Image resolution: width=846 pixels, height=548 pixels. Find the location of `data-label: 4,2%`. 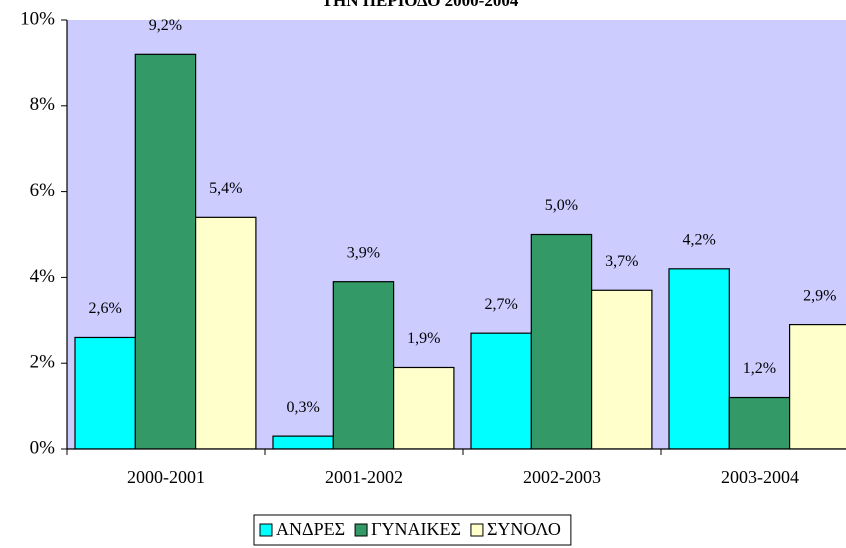

data-label: 4,2% is located at coordinates (698, 239).